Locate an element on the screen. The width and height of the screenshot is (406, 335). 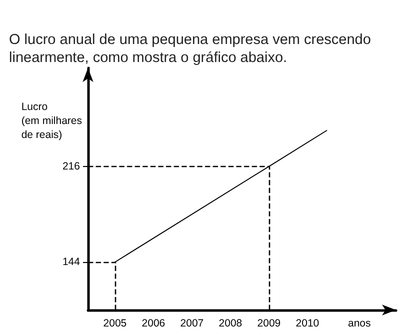
x-tick-label: 2007 is located at coordinates (192, 324).